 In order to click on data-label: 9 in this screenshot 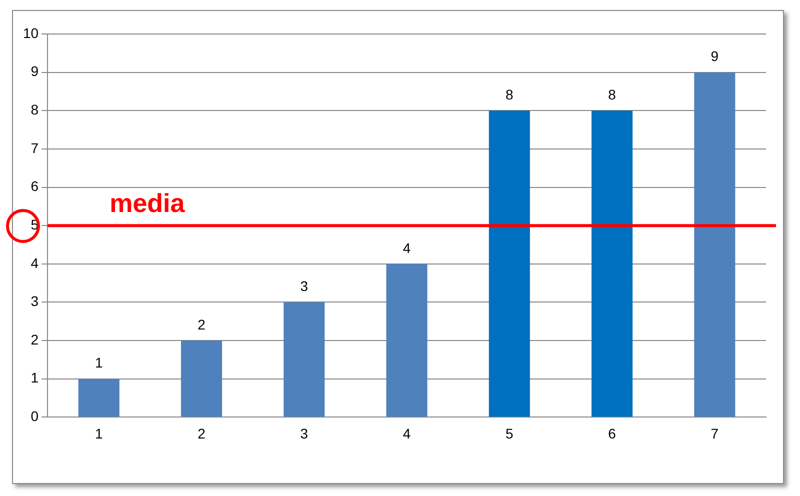, I will do `click(714, 56)`.